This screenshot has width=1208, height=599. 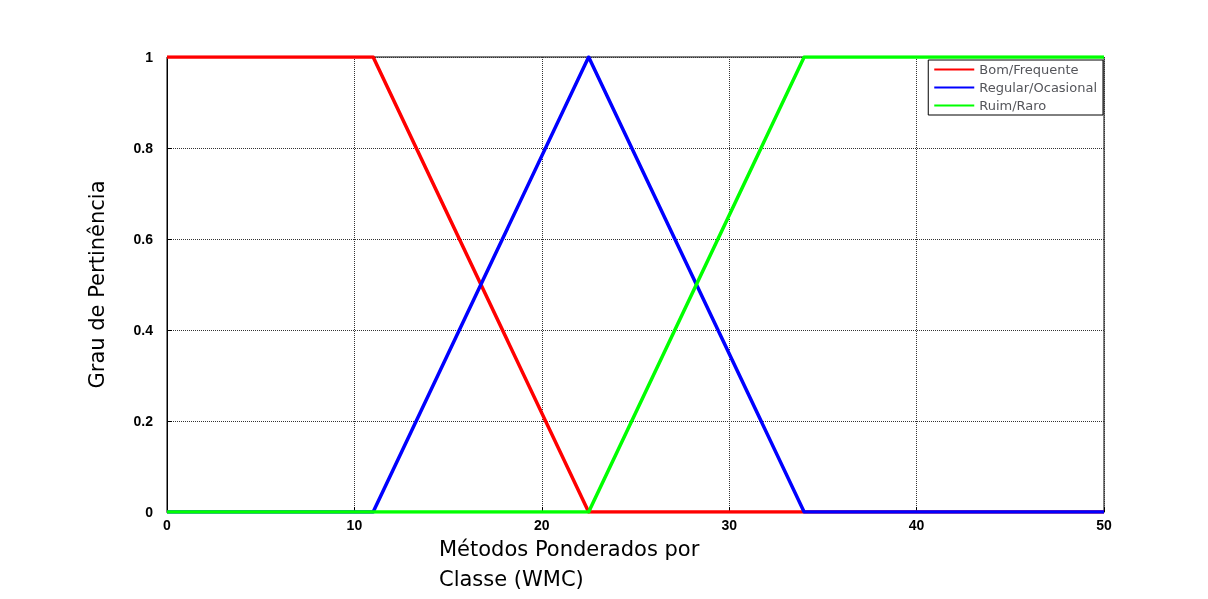 I want to click on y-tick-label: 0, so click(x=149, y=512).